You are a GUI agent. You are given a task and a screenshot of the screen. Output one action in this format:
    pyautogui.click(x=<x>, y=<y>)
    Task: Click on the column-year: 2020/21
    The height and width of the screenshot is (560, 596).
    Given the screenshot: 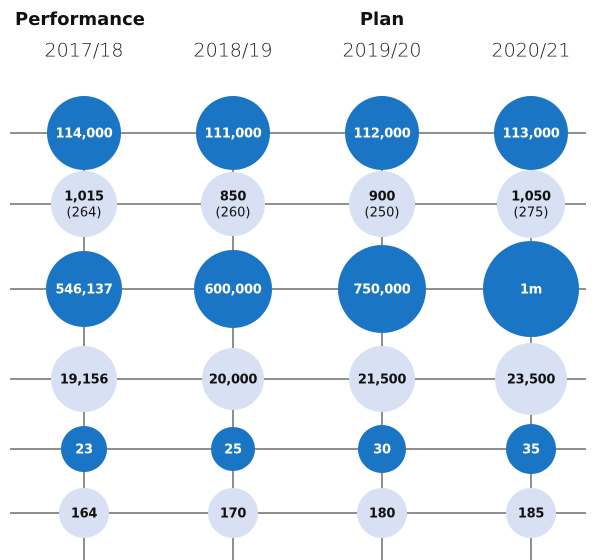 What is the action you would take?
    pyautogui.click(x=531, y=51)
    